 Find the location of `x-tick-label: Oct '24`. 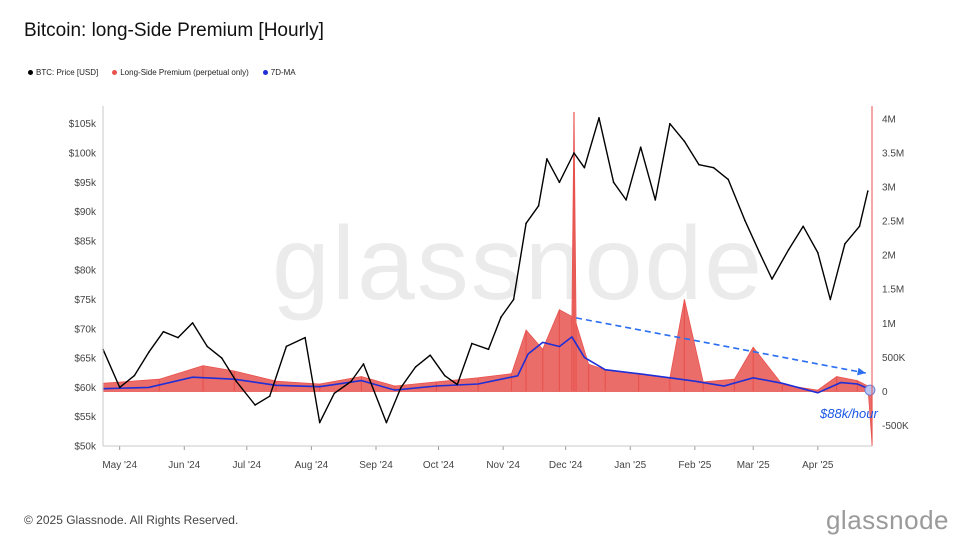

x-tick-label: Oct '24 is located at coordinates (439, 465).